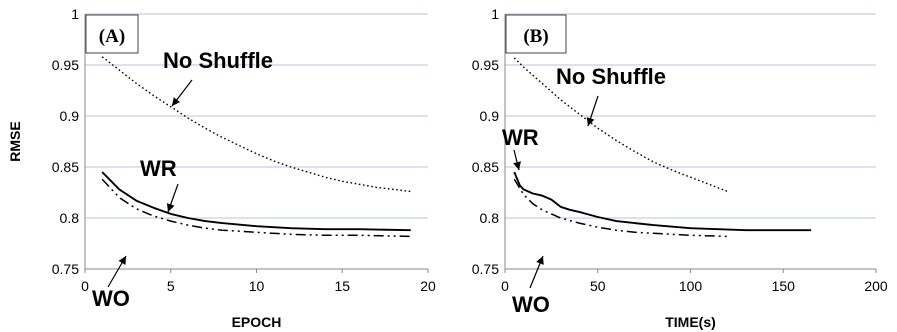 This screenshot has height=332, width=897. I want to click on x-tick-label: 20, so click(428, 286).